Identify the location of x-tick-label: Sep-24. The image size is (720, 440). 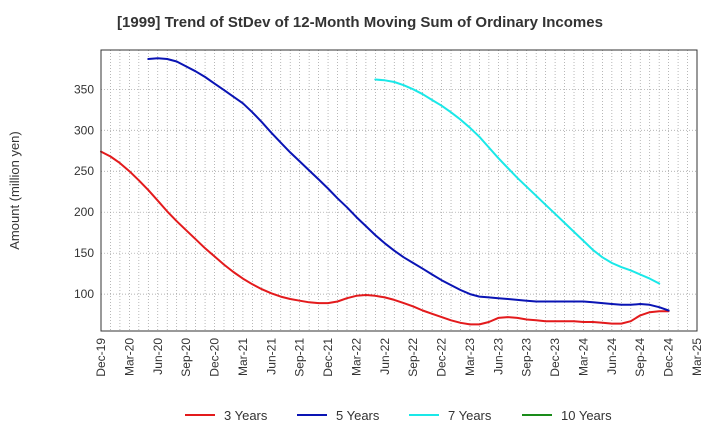
(640, 357).